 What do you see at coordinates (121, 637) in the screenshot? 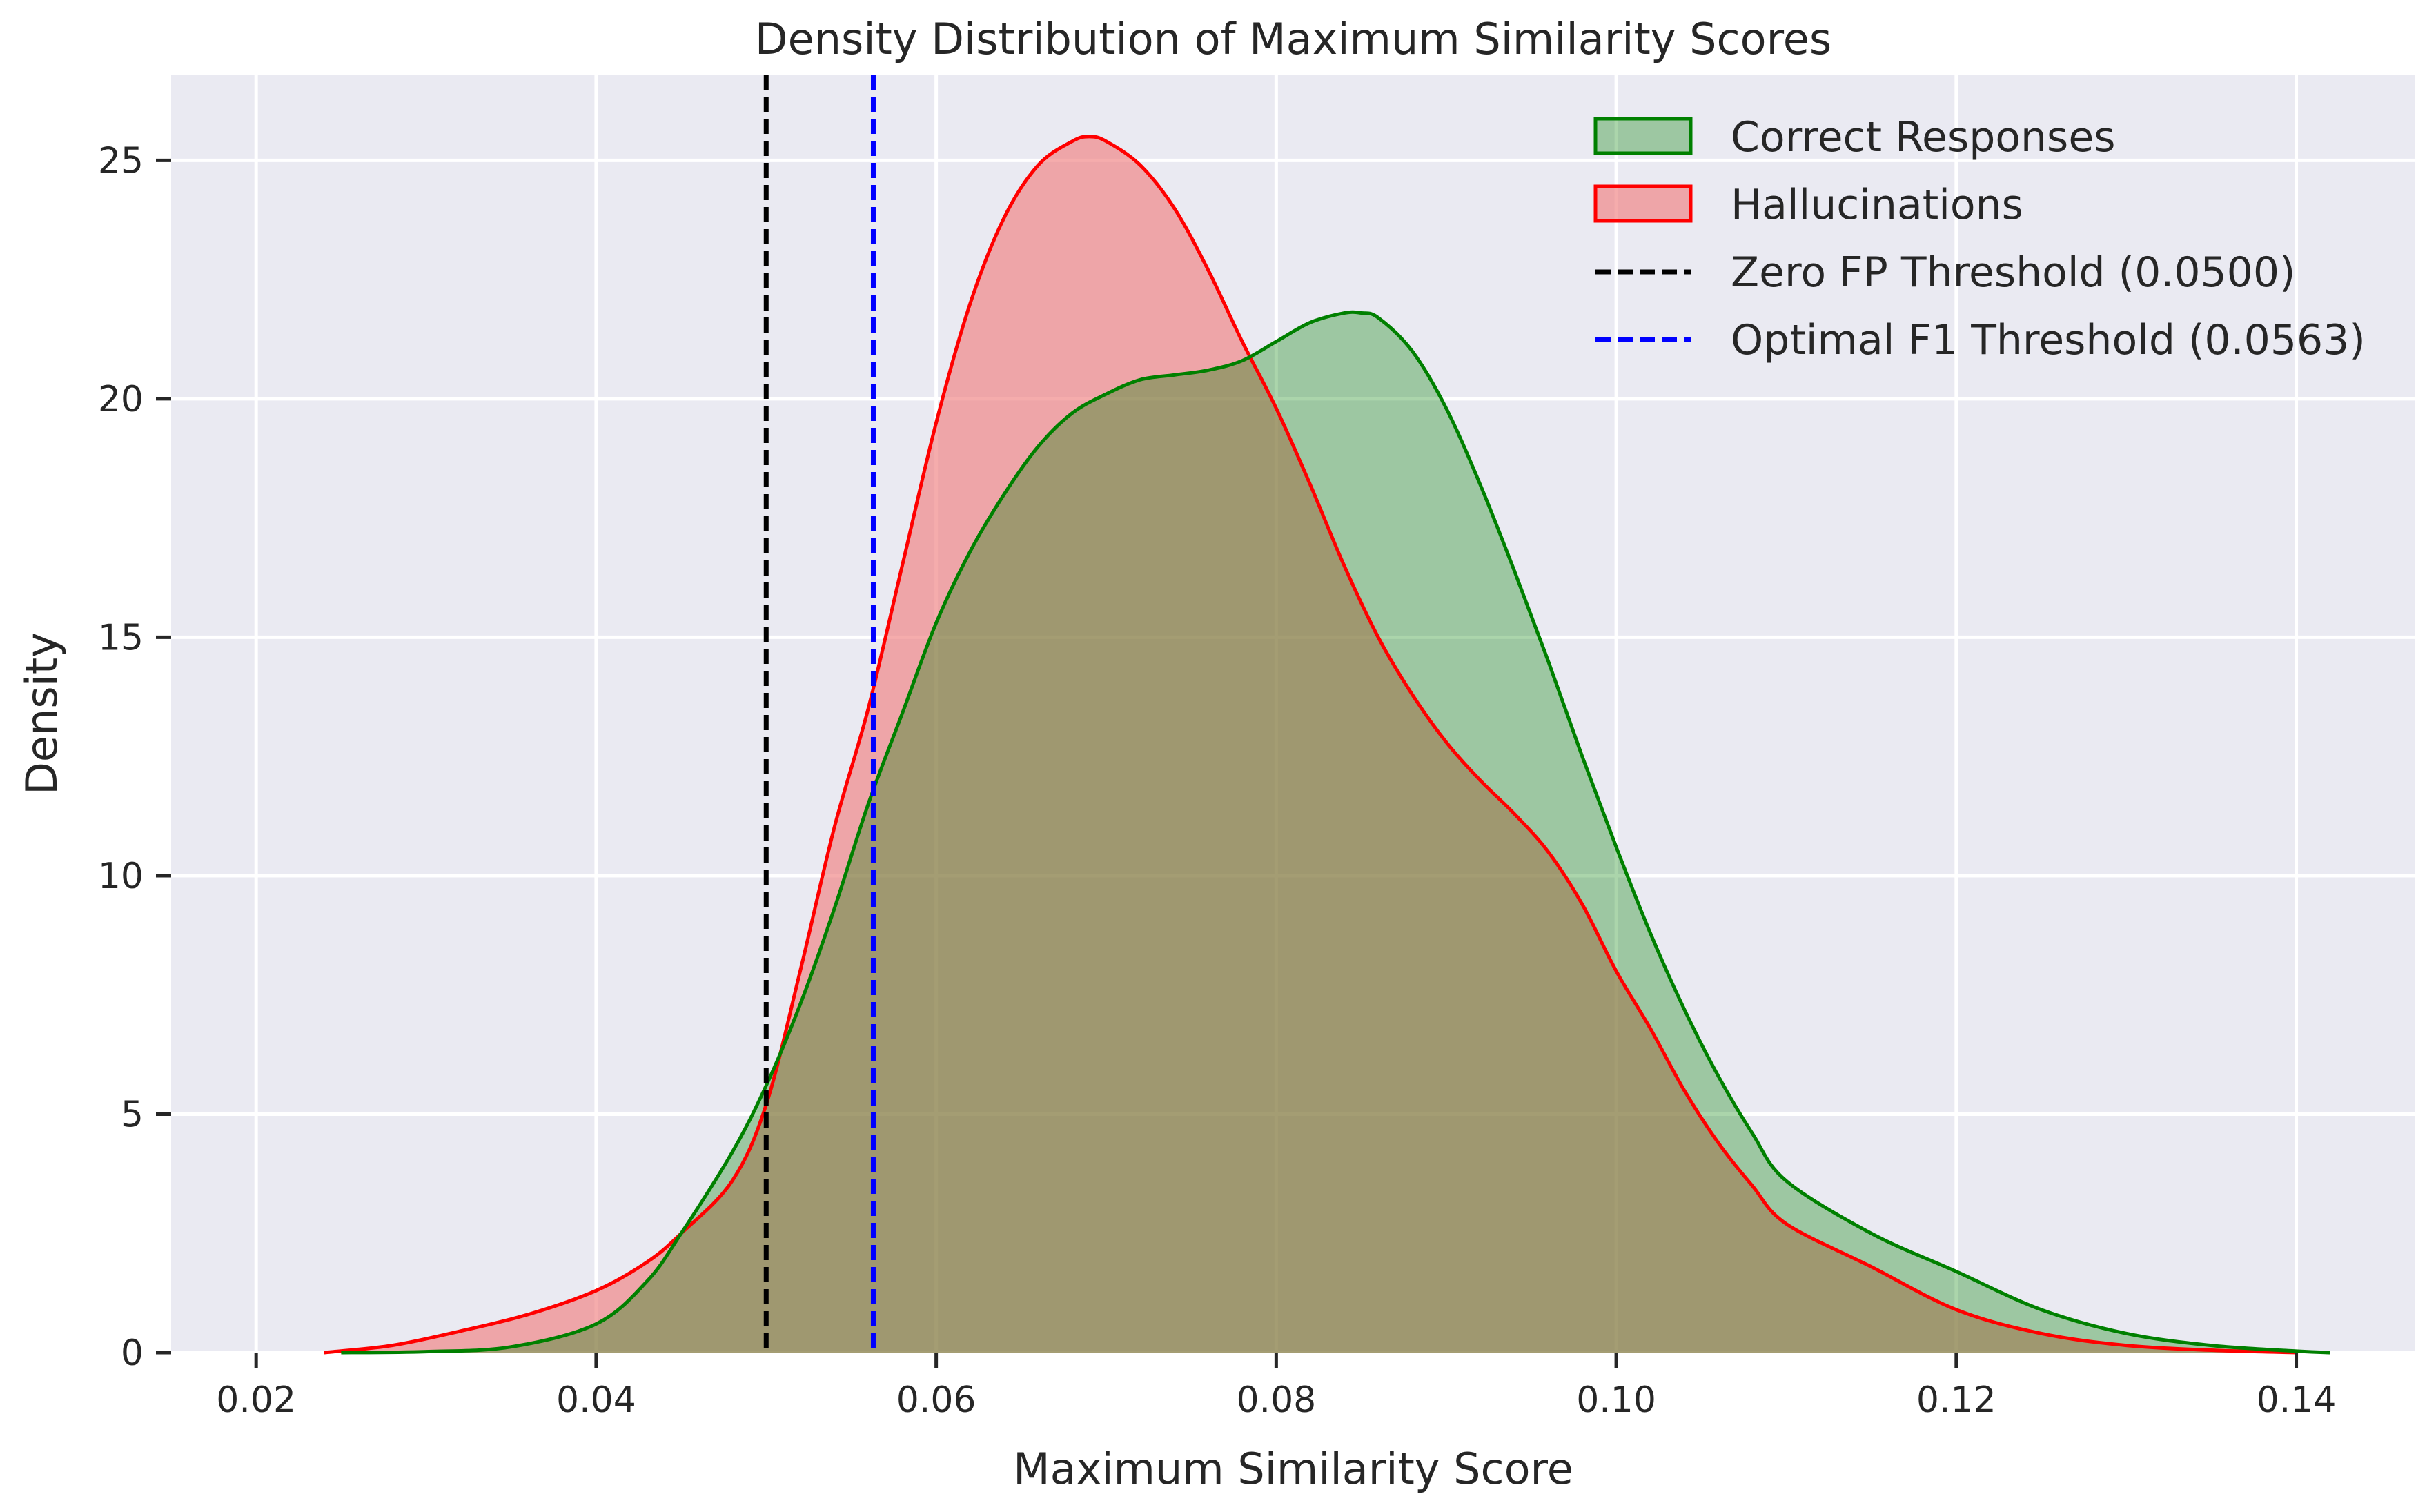
I see `y-tick-label: 15` at bounding box center [121, 637].